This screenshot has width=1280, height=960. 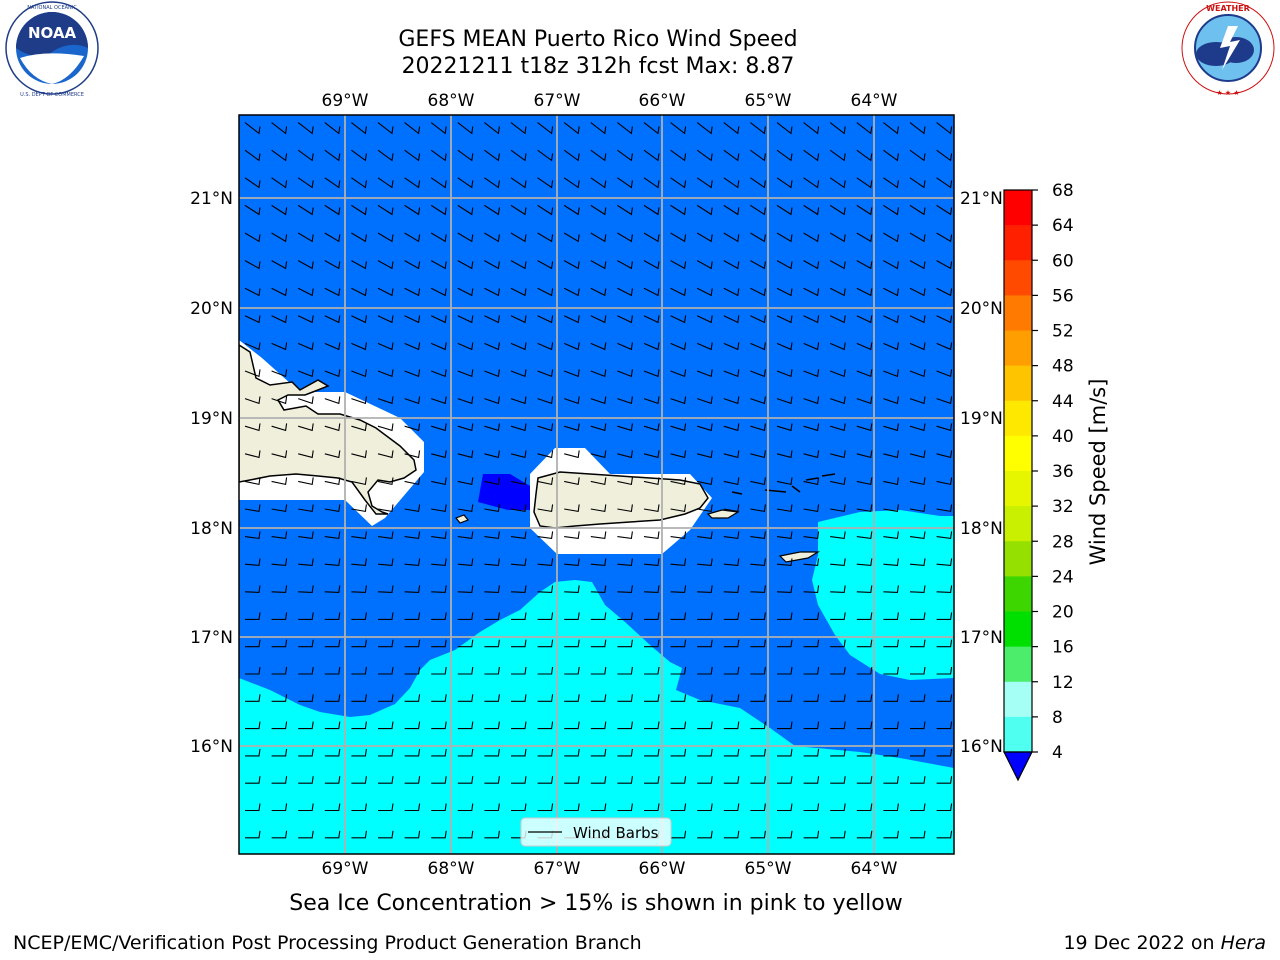 What do you see at coordinates (616, 833) in the screenshot?
I see `legend-label: Wind Barbs` at bounding box center [616, 833].